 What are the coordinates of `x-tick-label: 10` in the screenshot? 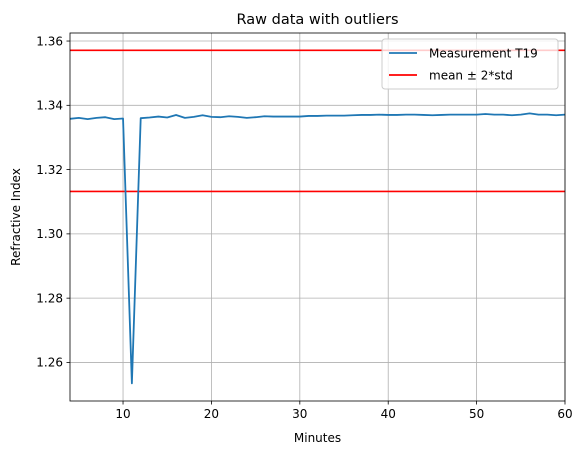 It's located at (122, 414).